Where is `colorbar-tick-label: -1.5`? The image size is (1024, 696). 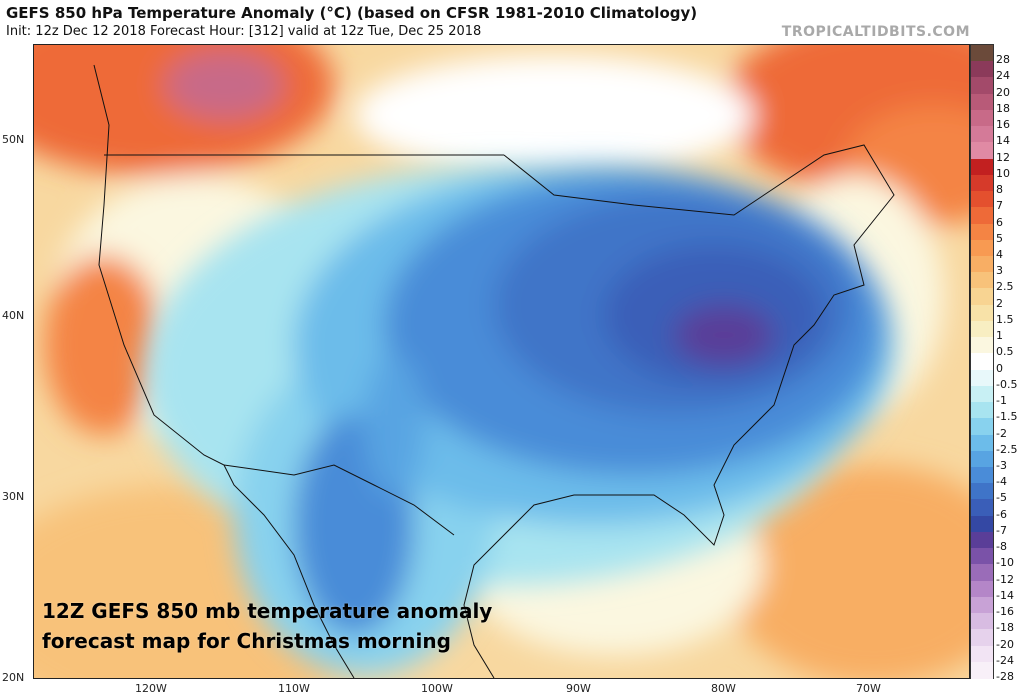
colorbar-tick-label: -1.5 is located at coordinates (1007, 417).